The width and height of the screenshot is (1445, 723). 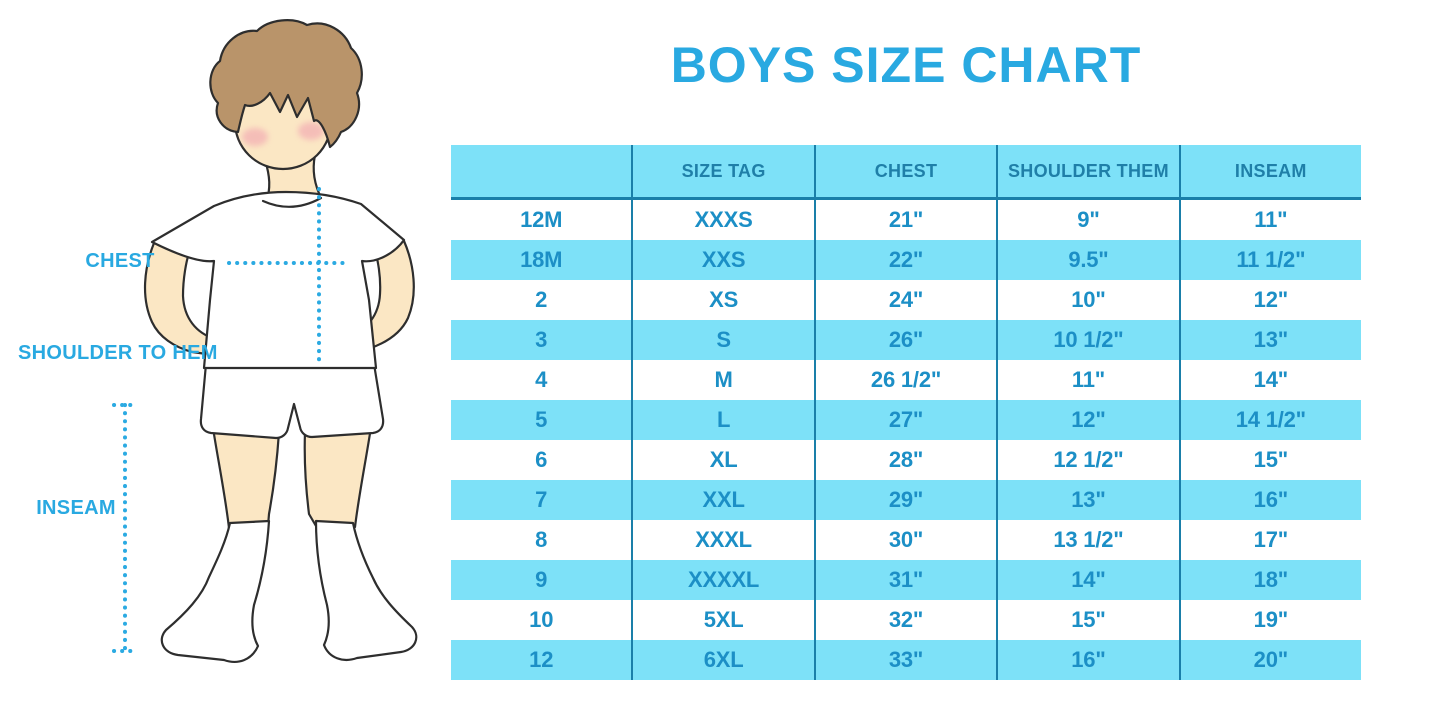 I want to click on table-row: 9 XXXXL 31" 14" 18", so click(x=906, y=580).